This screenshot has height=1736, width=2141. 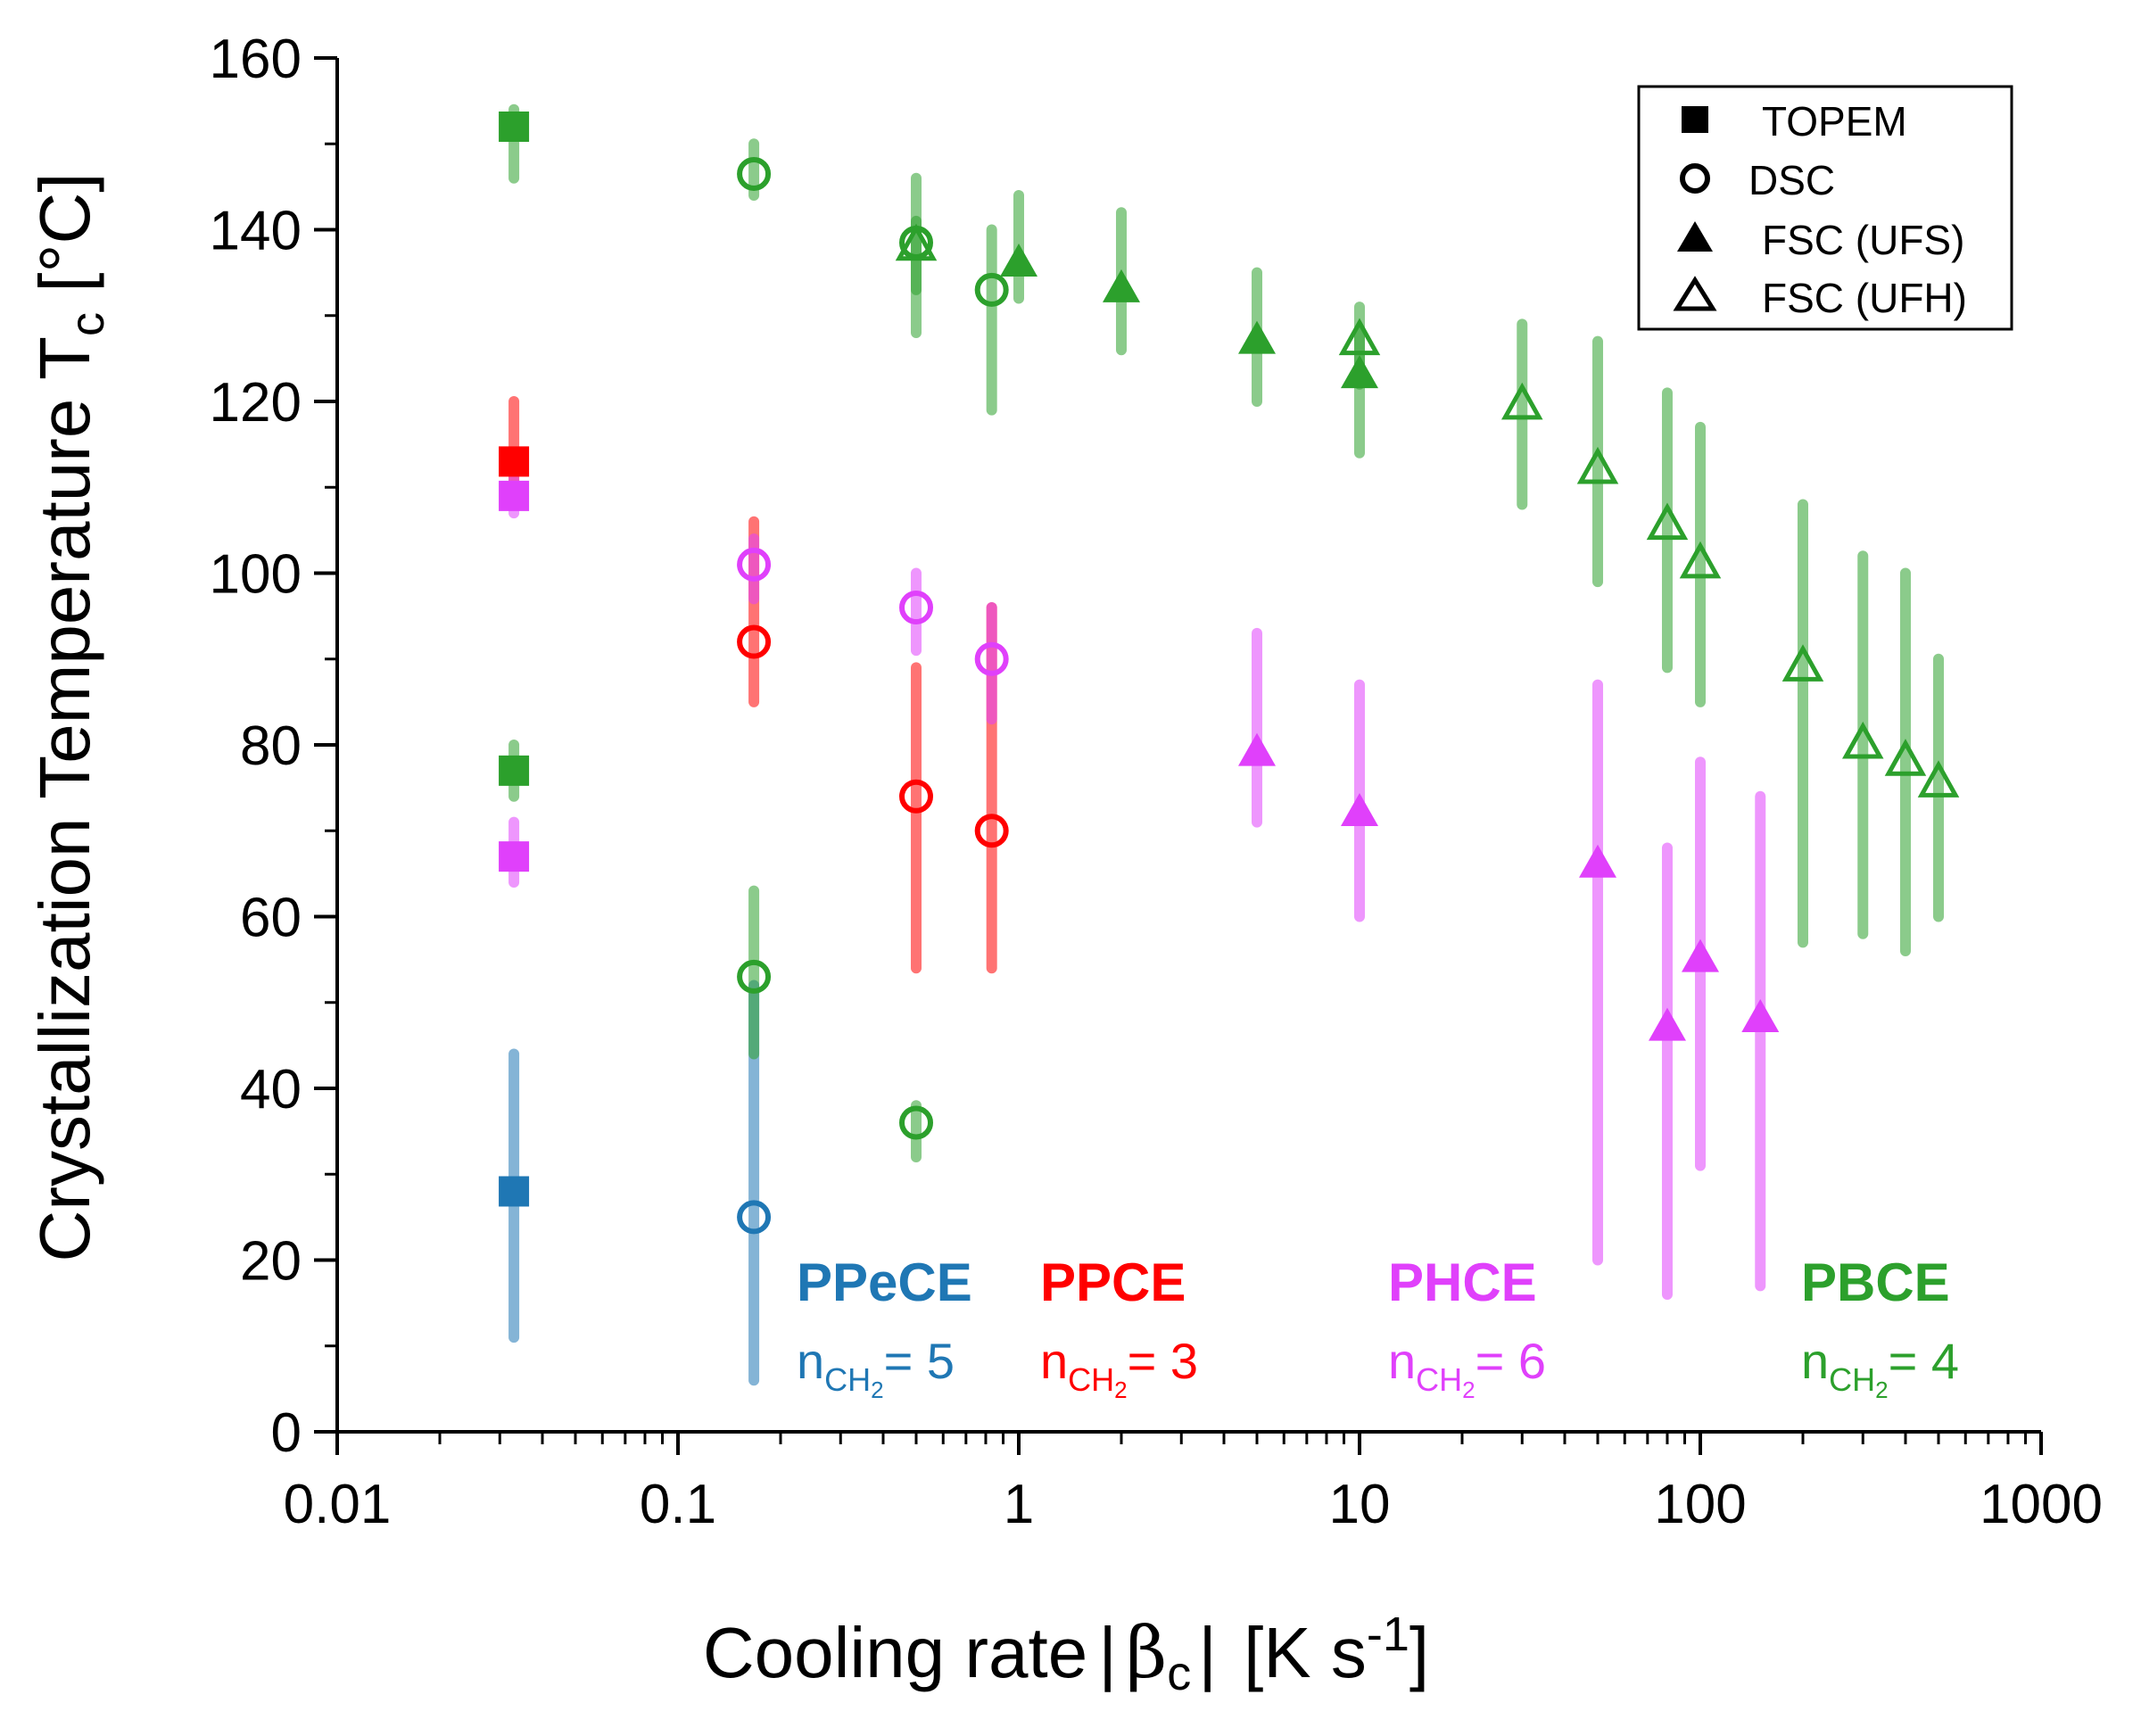 I want to click on y-tick-label: 60, so click(x=271, y=918).